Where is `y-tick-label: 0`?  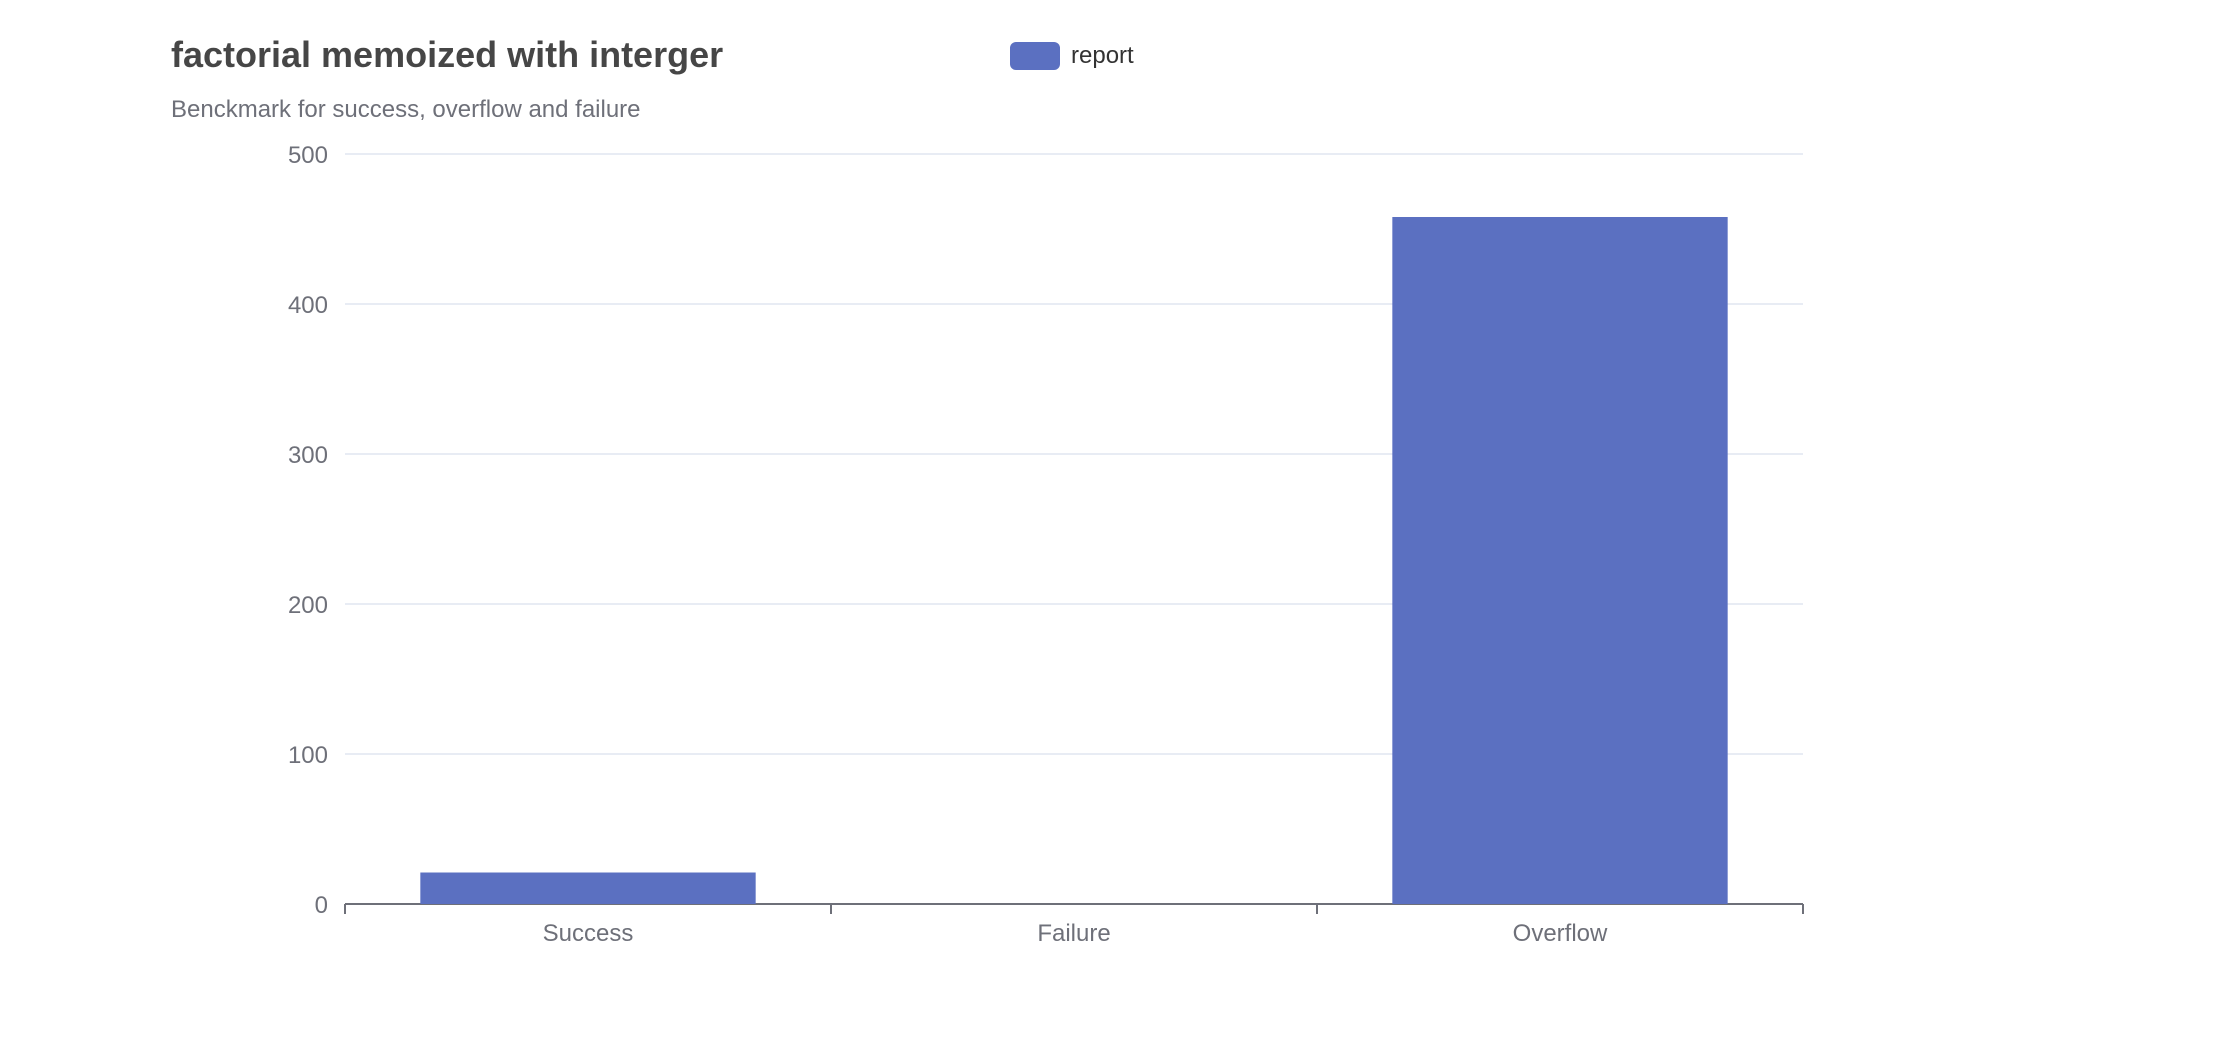 y-tick-label: 0 is located at coordinates (321, 905).